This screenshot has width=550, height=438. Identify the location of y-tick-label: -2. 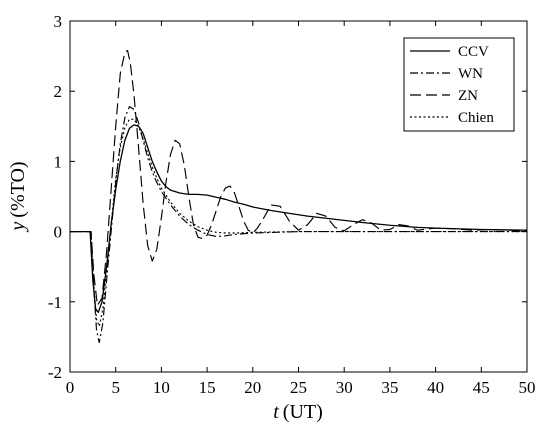
(55, 372).